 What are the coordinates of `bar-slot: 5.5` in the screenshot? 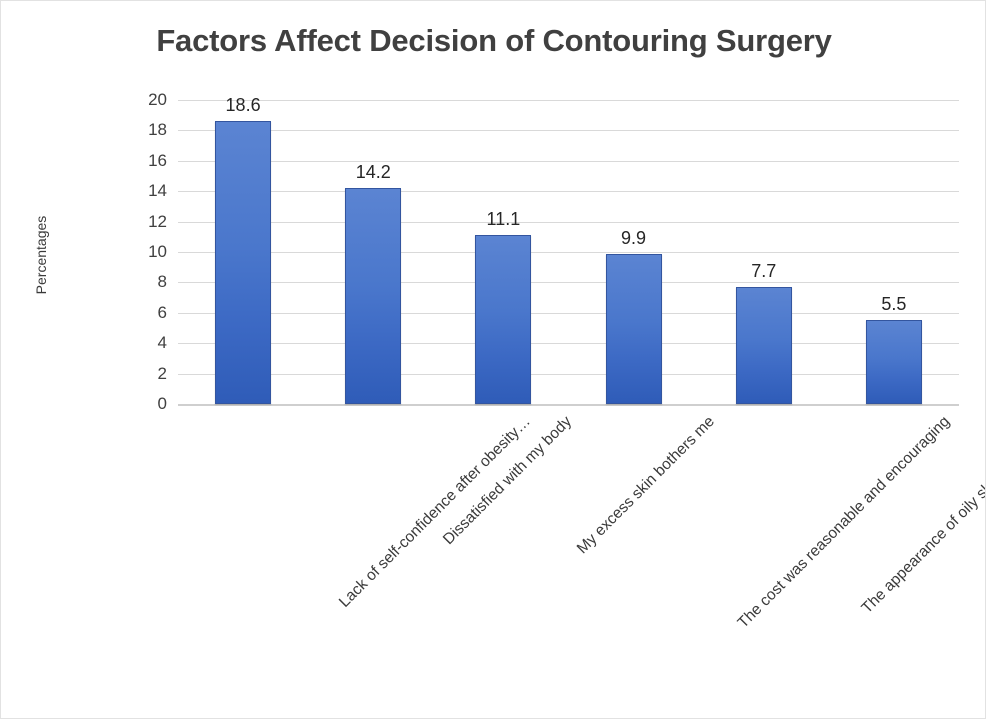 It's located at (894, 252).